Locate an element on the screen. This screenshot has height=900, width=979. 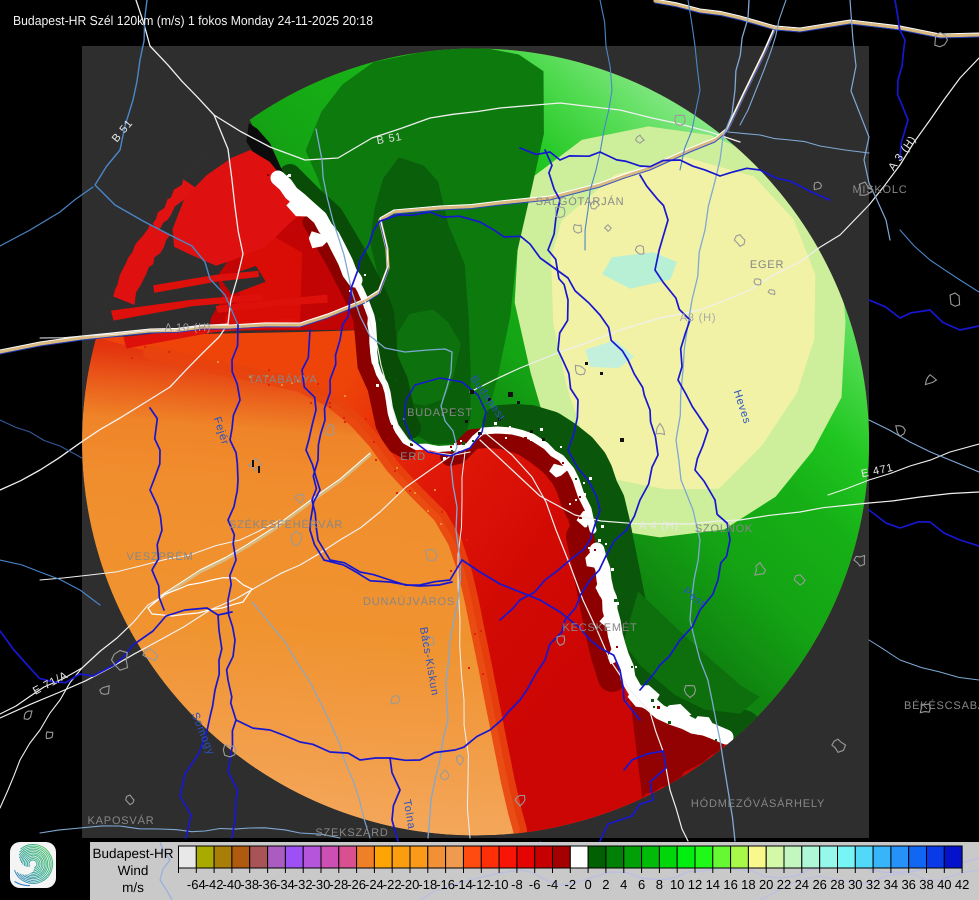
svg-text: -18 is located at coordinates (427, 884).